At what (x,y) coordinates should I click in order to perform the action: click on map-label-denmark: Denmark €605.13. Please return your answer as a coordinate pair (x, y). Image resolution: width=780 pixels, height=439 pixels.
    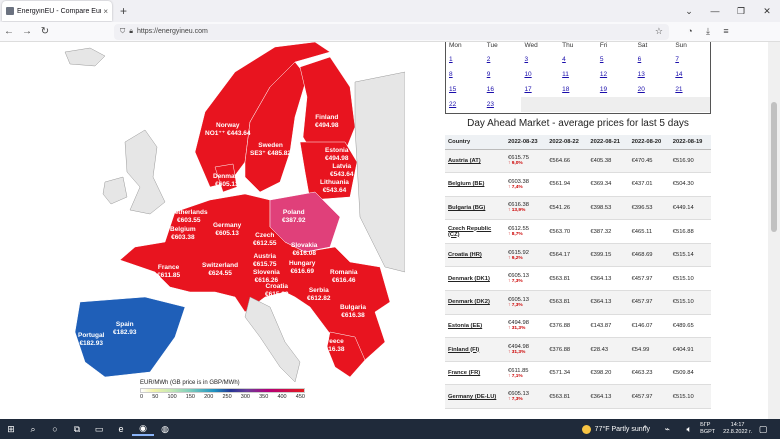
    Looking at the image, I should click on (227, 180).